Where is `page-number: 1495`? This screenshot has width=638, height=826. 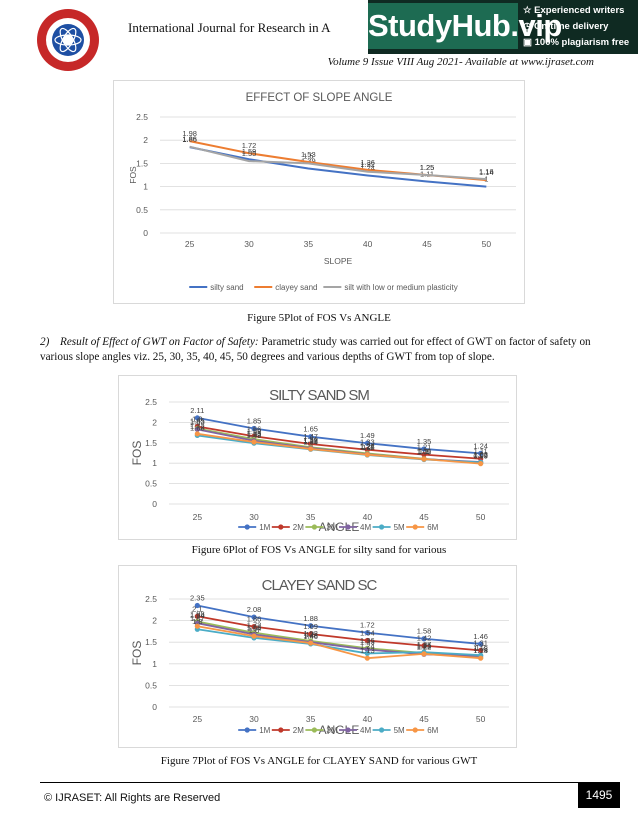
page-number: 1495 is located at coordinates (599, 795).